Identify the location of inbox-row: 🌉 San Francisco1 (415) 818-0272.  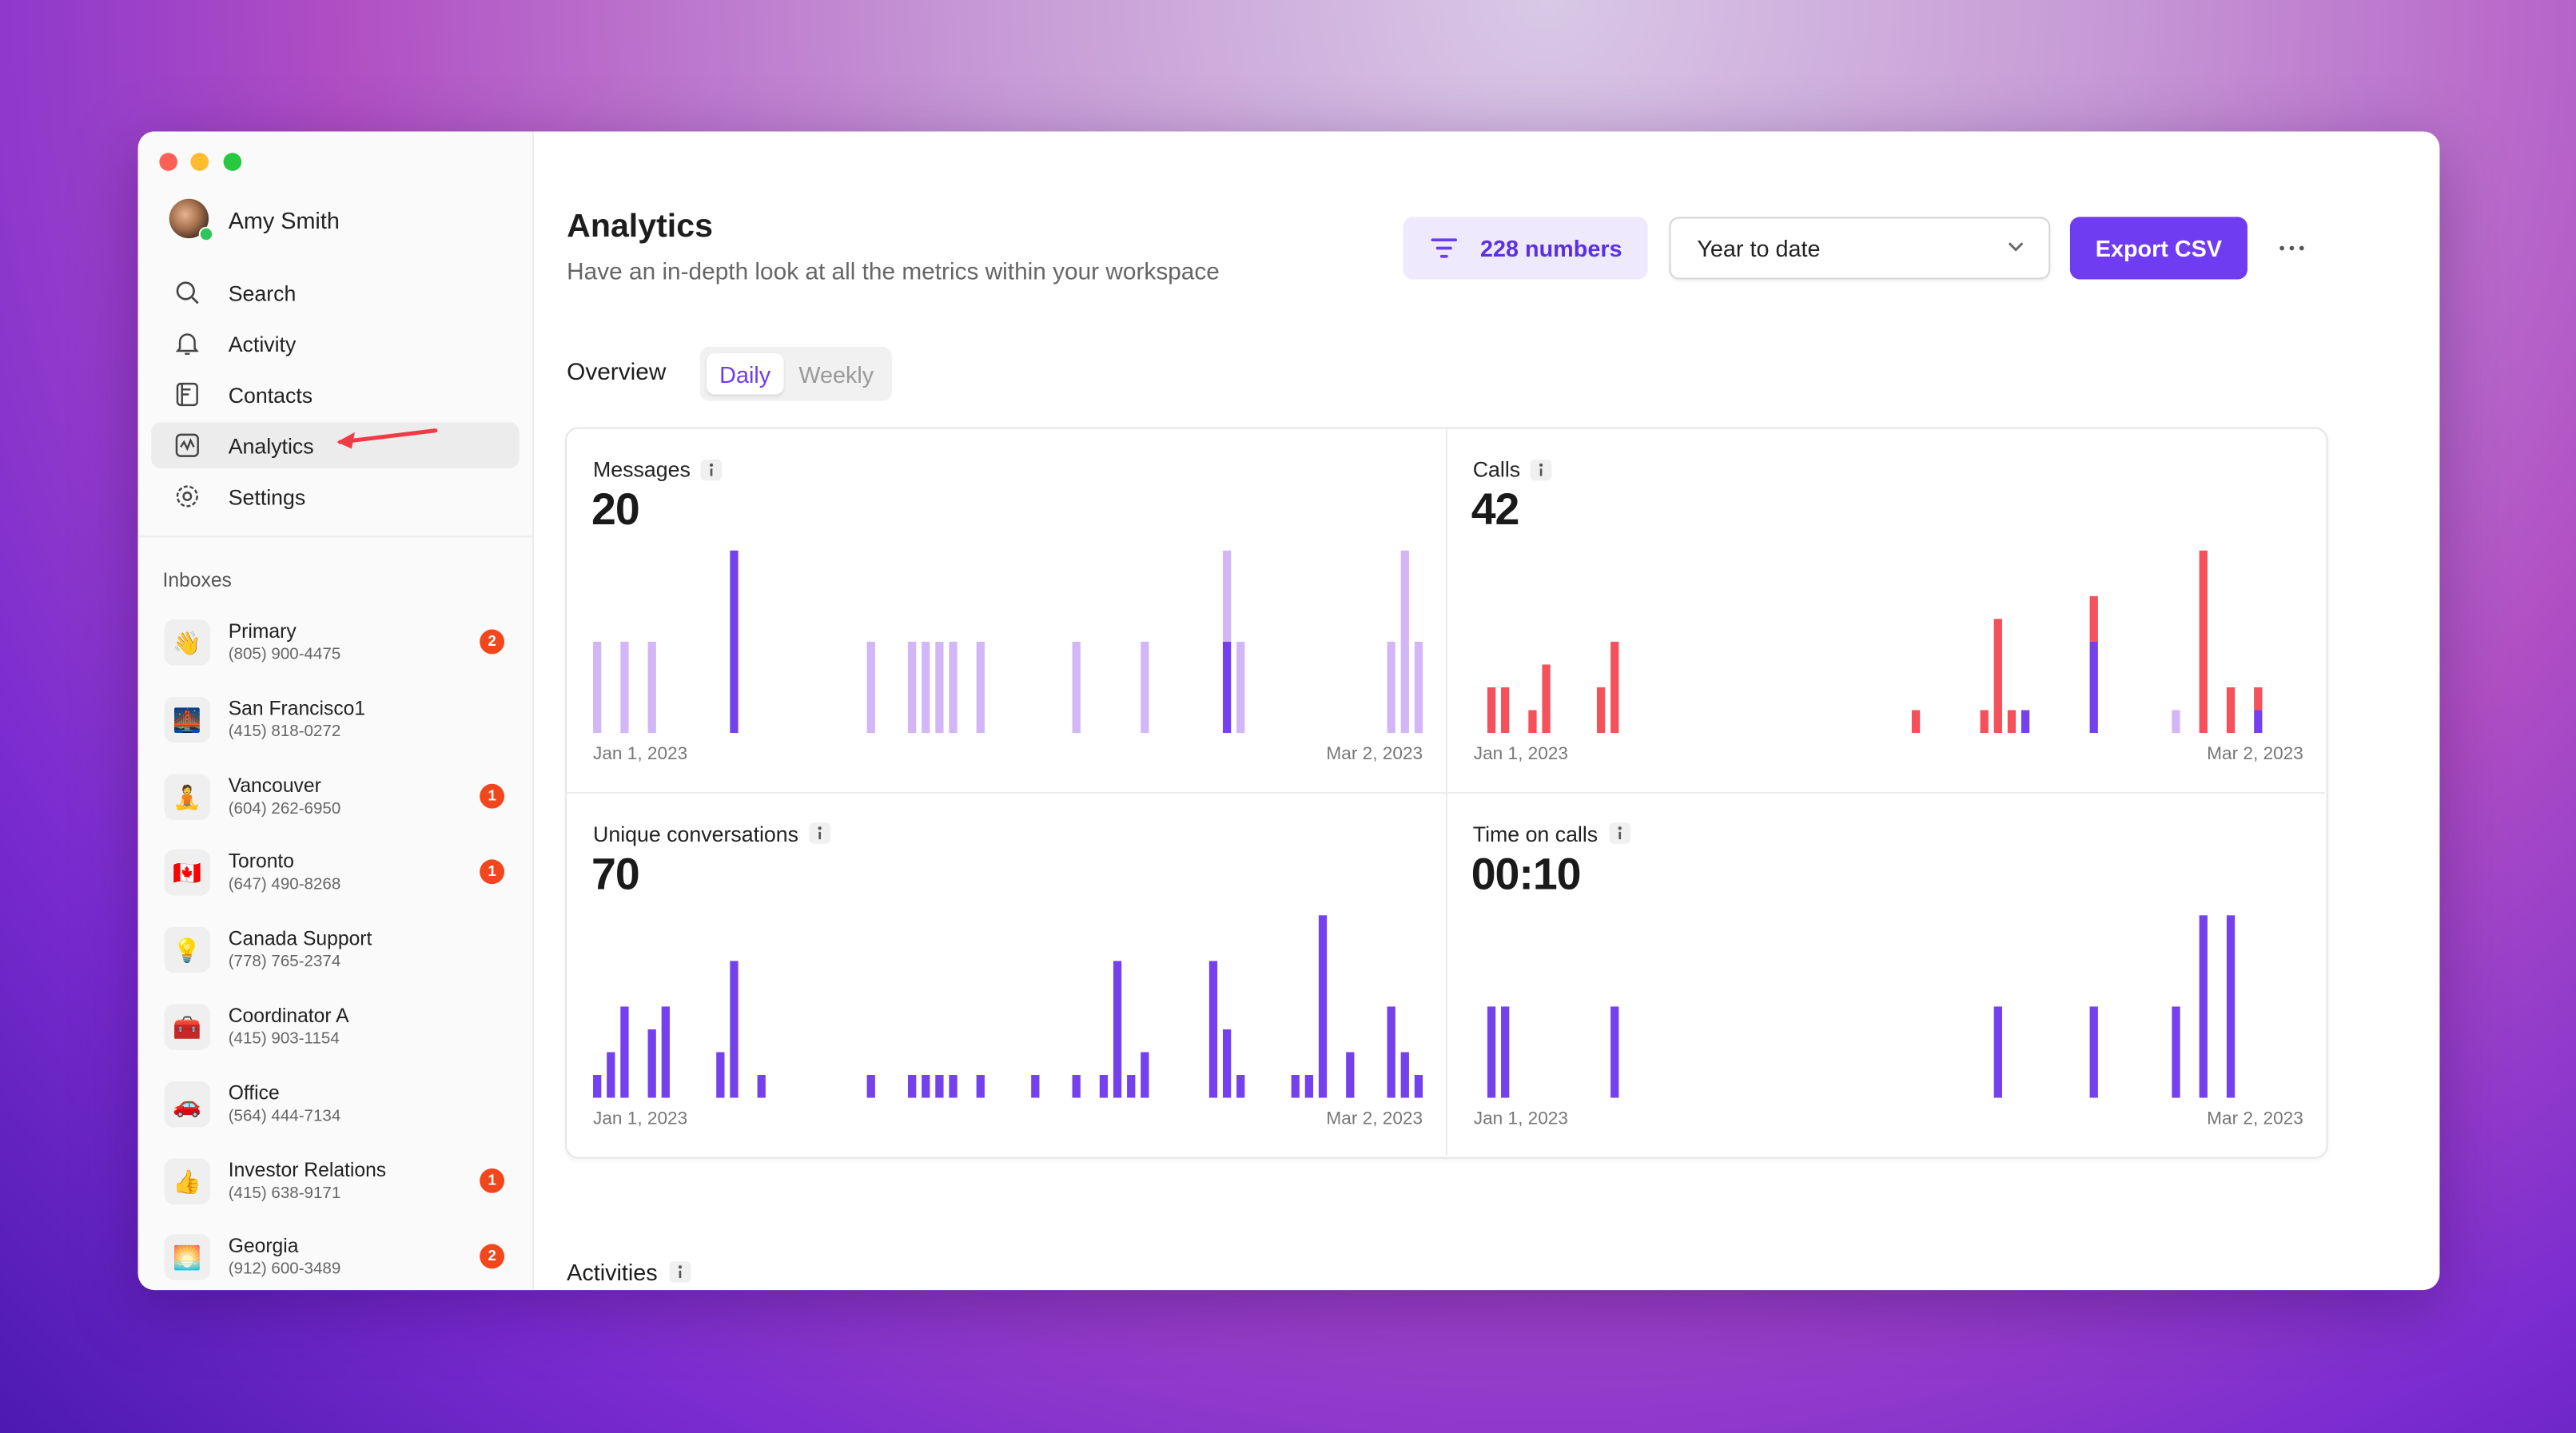
(335, 721).